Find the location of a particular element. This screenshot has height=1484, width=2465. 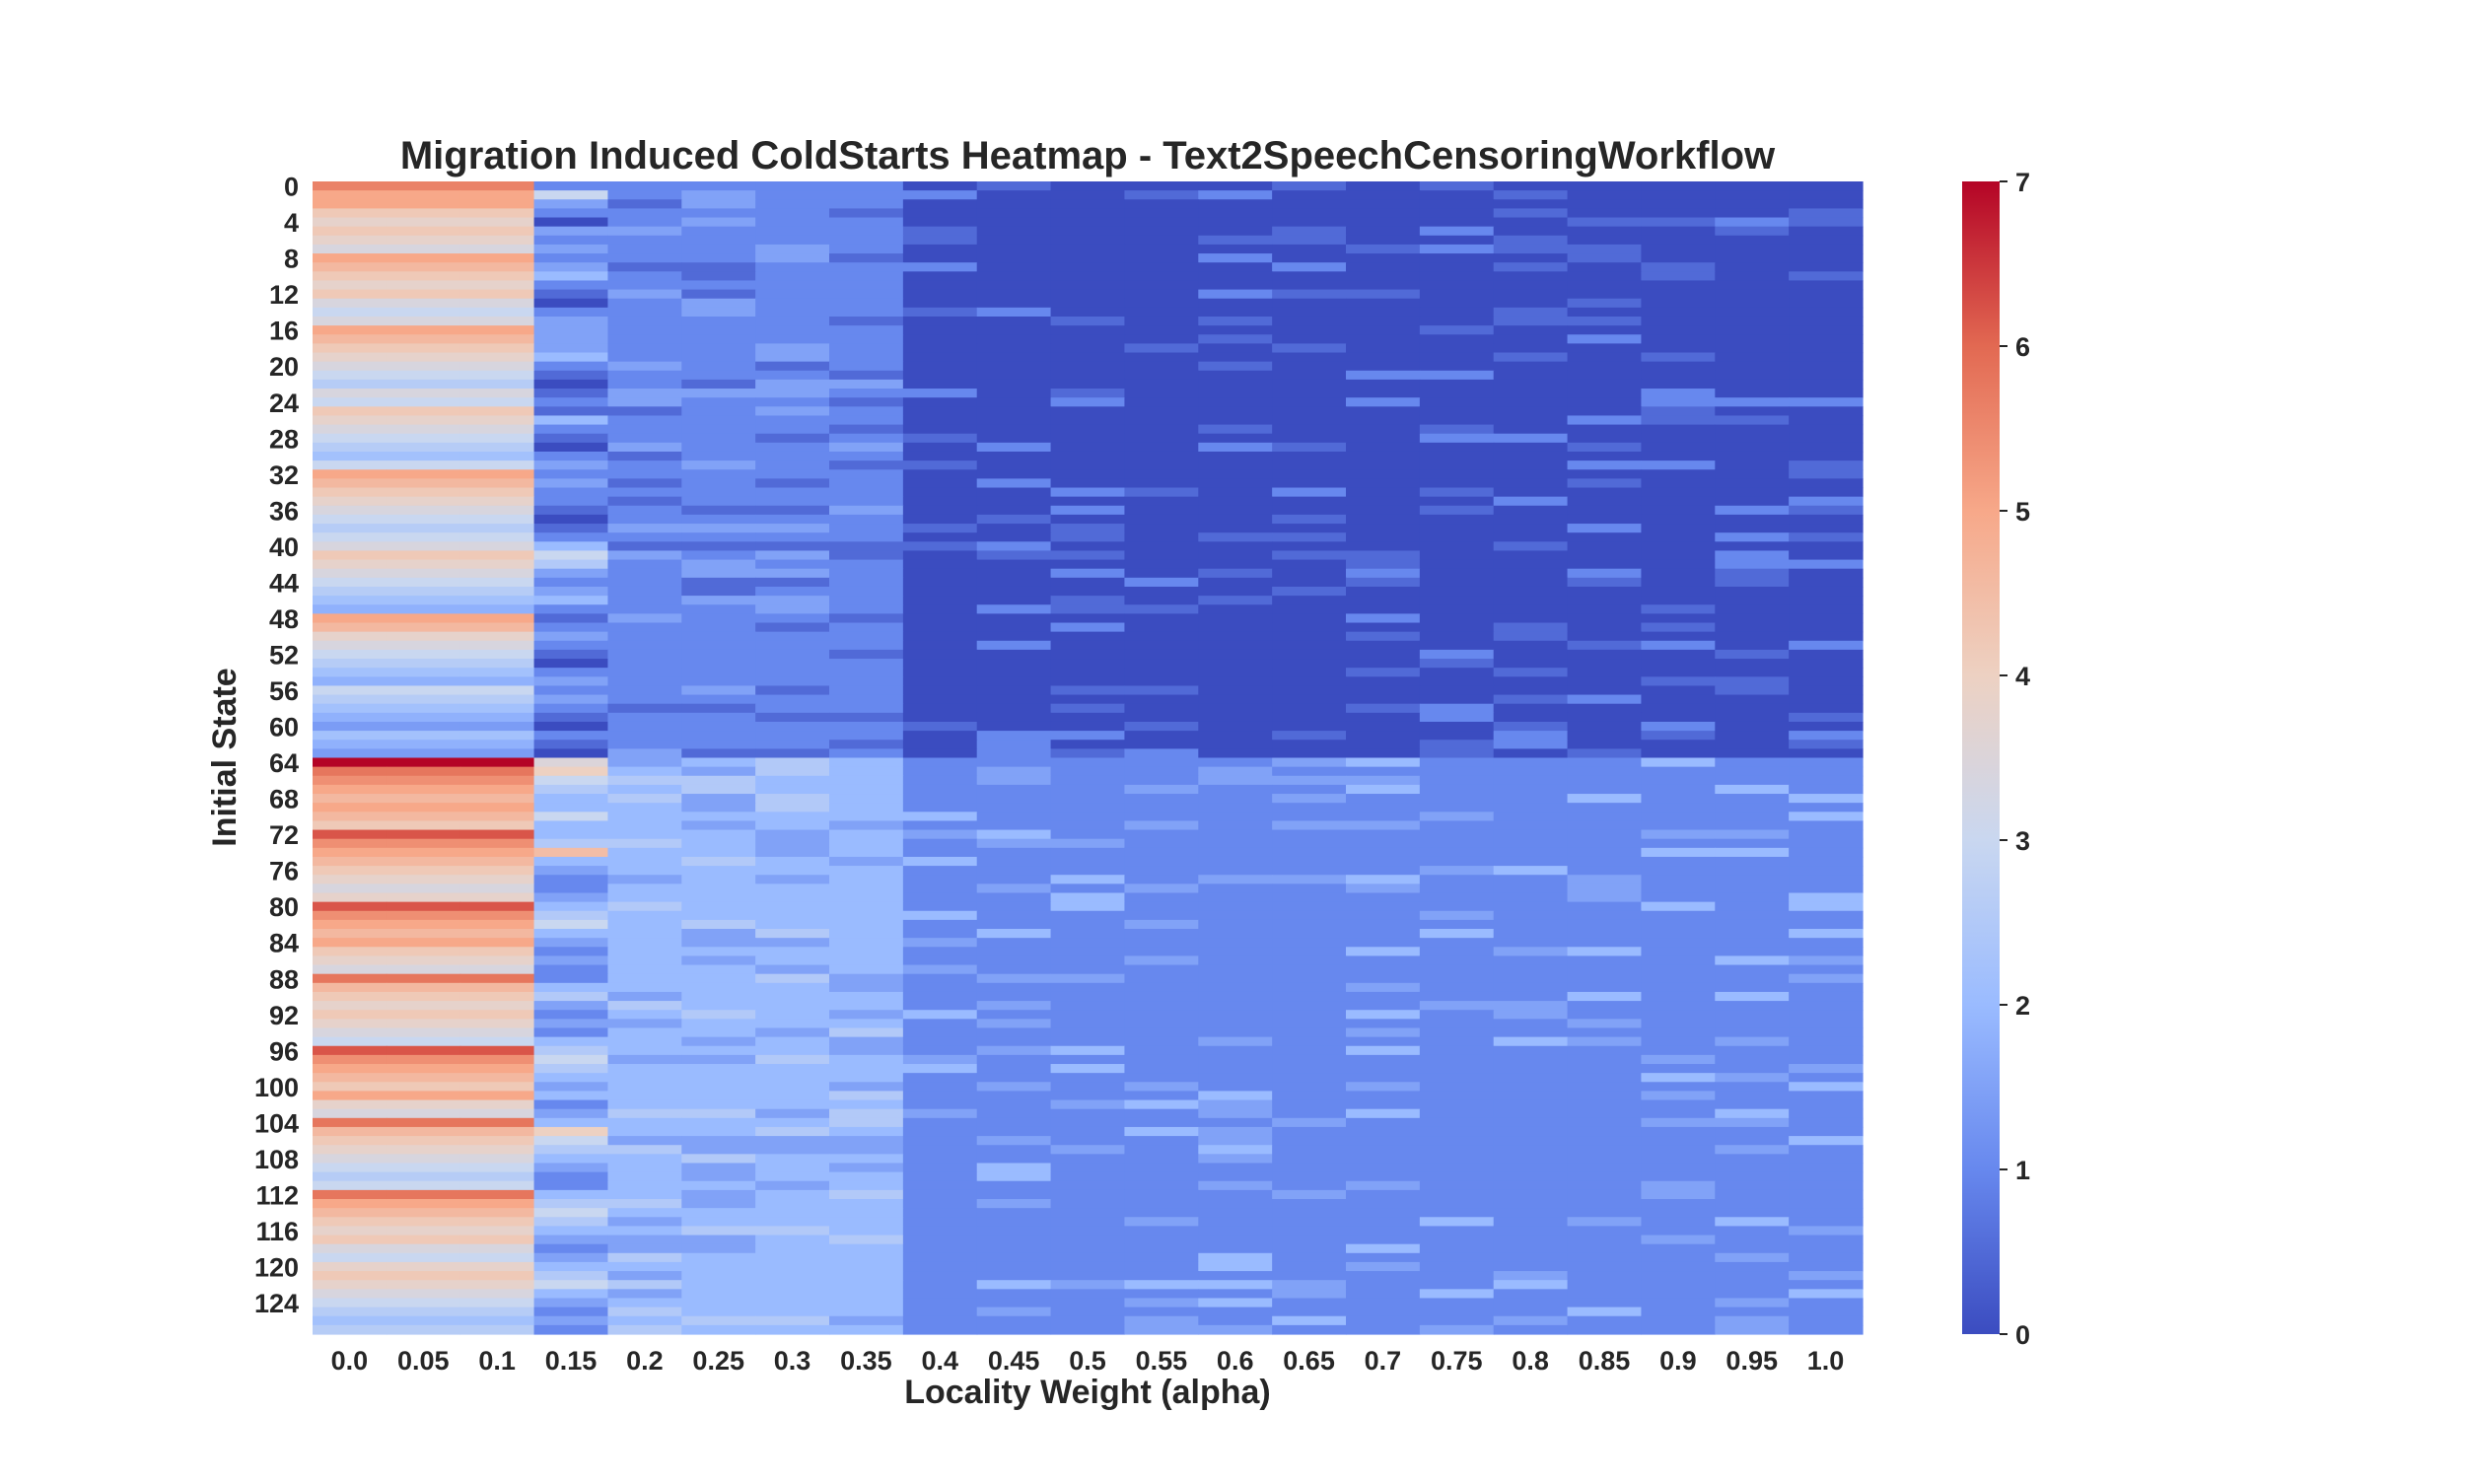

colorbar-tick-label: 0 is located at coordinates (2022, 1335).